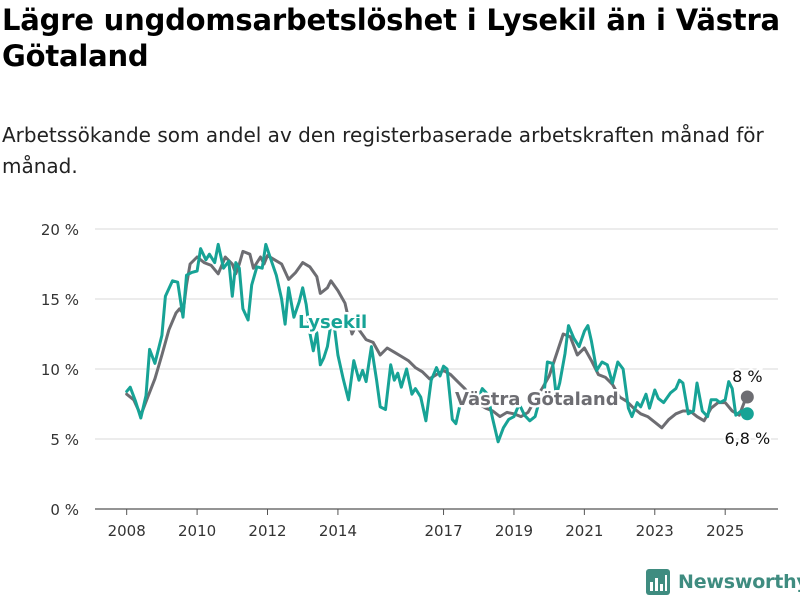  What do you see at coordinates (725, 531) in the screenshot?
I see `x-tick-label: 2025` at bounding box center [725, 531].